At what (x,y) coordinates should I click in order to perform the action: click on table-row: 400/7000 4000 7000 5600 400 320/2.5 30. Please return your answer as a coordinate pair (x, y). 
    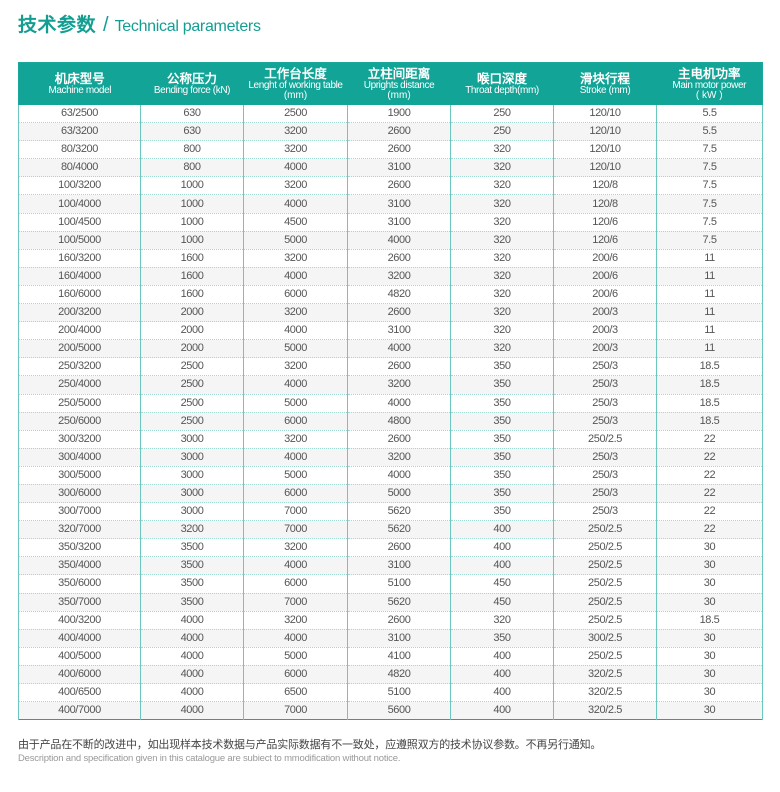
    Looking at the image, I should click on (390, 711).